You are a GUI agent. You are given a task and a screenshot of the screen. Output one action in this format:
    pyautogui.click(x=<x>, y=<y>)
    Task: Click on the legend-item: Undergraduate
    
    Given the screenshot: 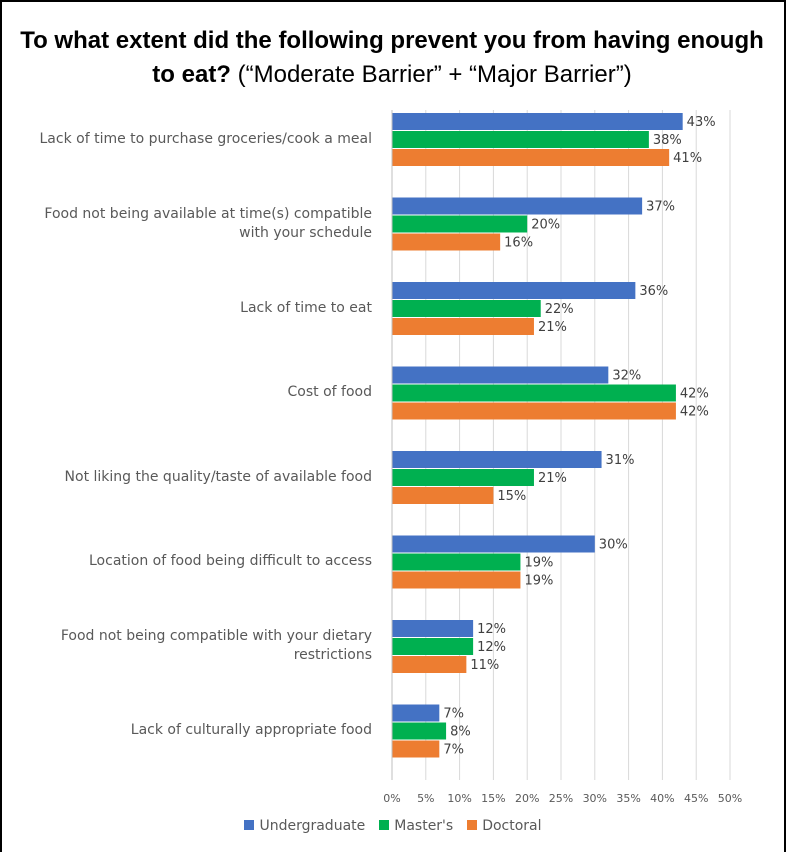 What is the action you would take?
    pyautogui.click(x=304, y=826)
    